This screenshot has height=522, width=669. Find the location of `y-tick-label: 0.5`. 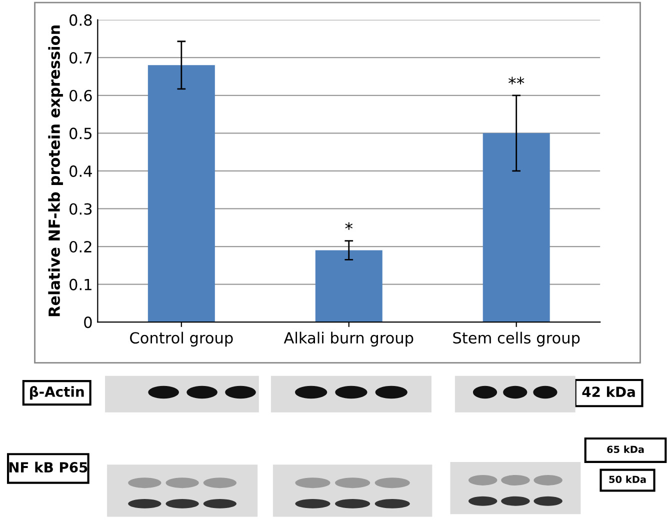

y-tick-label: 0.5 is located at coordinates (81, 134).